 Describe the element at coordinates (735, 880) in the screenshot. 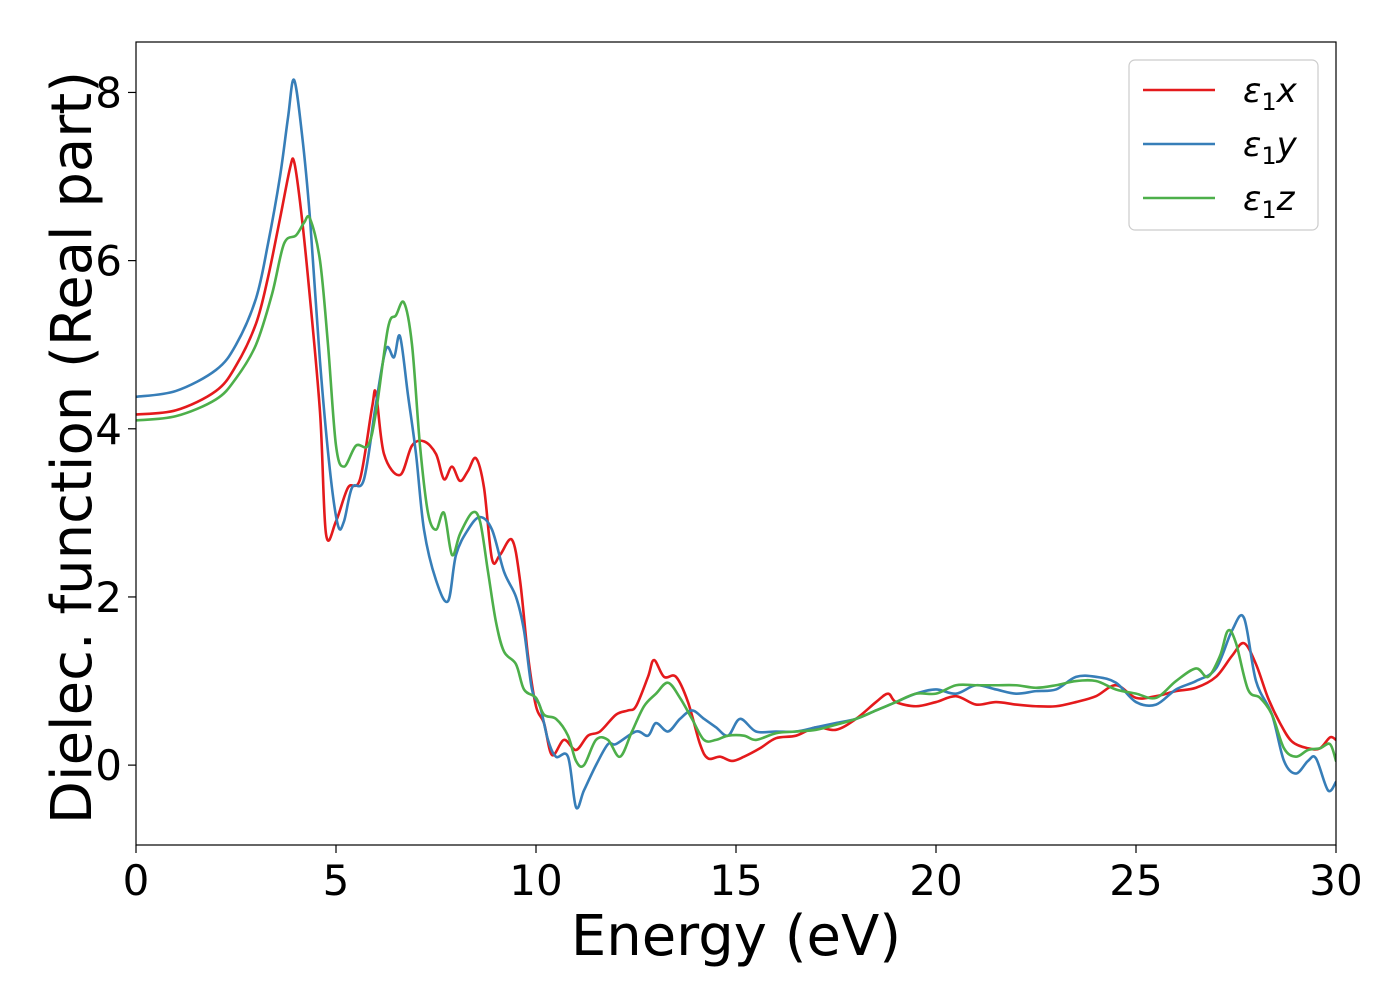

I see `x-tick-label: 15` at that location.